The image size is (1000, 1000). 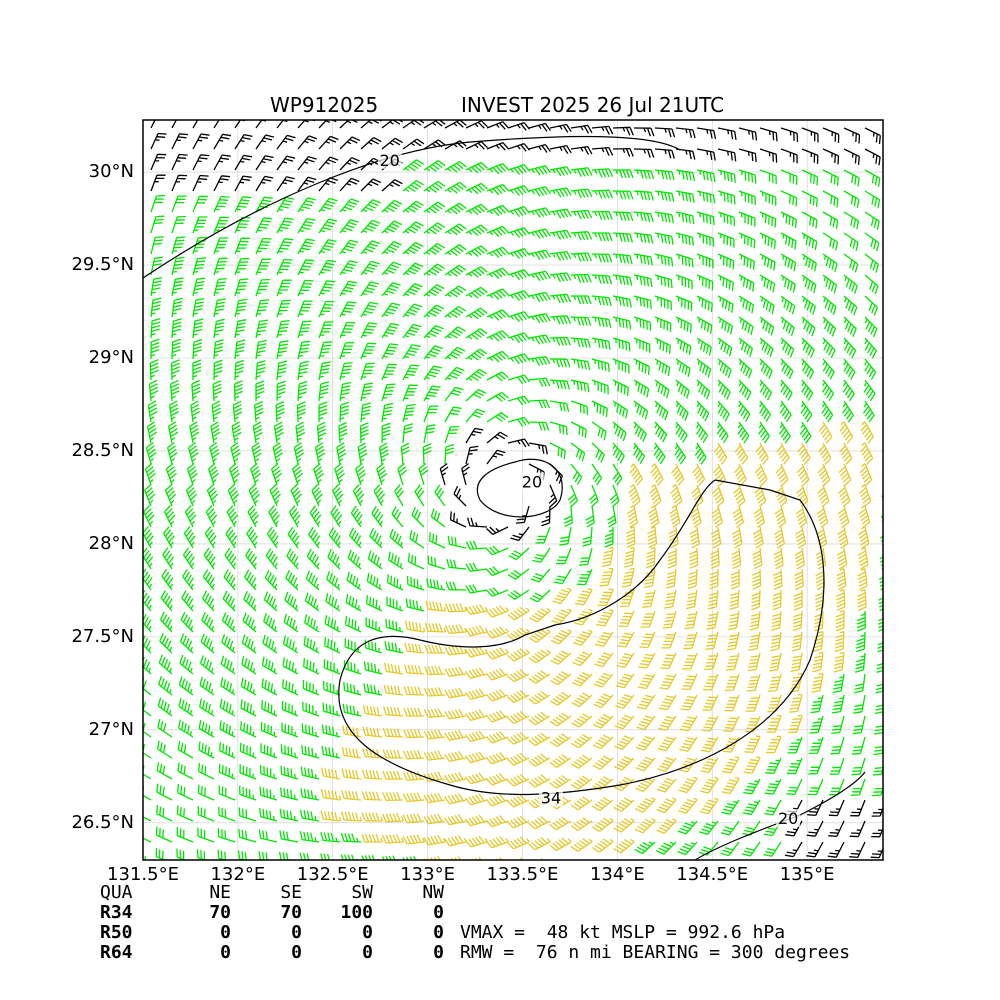 I want to click on x-tick-label: 134.5°E, so click(x=712, y=874).